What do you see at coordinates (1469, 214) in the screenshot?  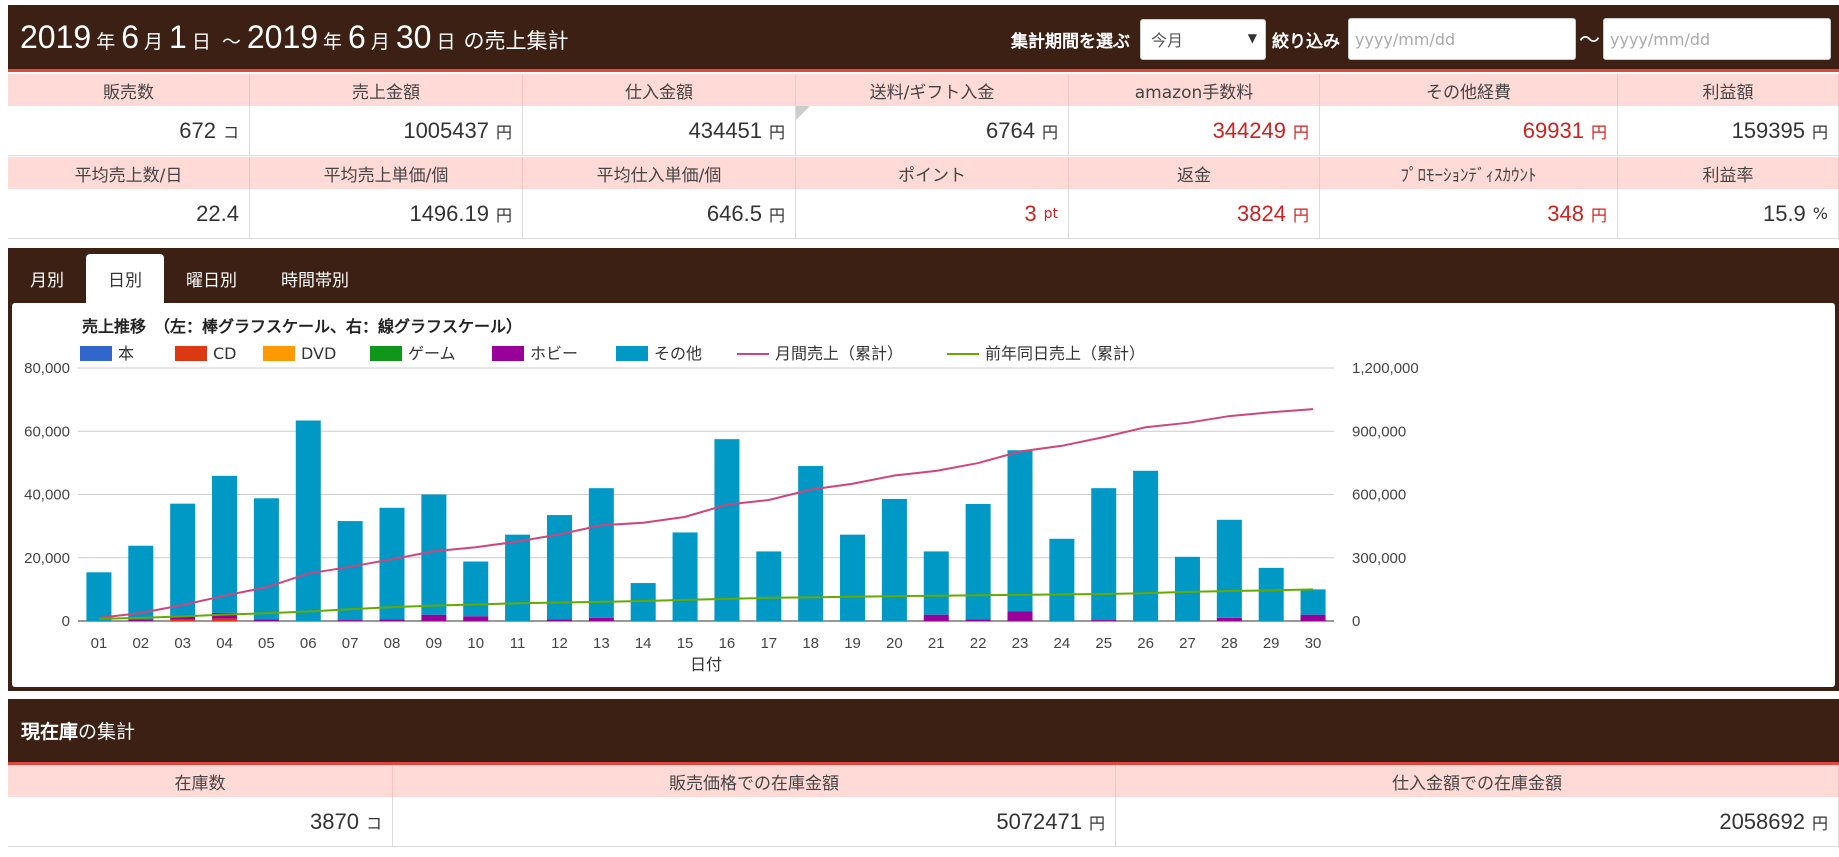 I see `summary-value: 348 円` at bounding box center [1469, 214].